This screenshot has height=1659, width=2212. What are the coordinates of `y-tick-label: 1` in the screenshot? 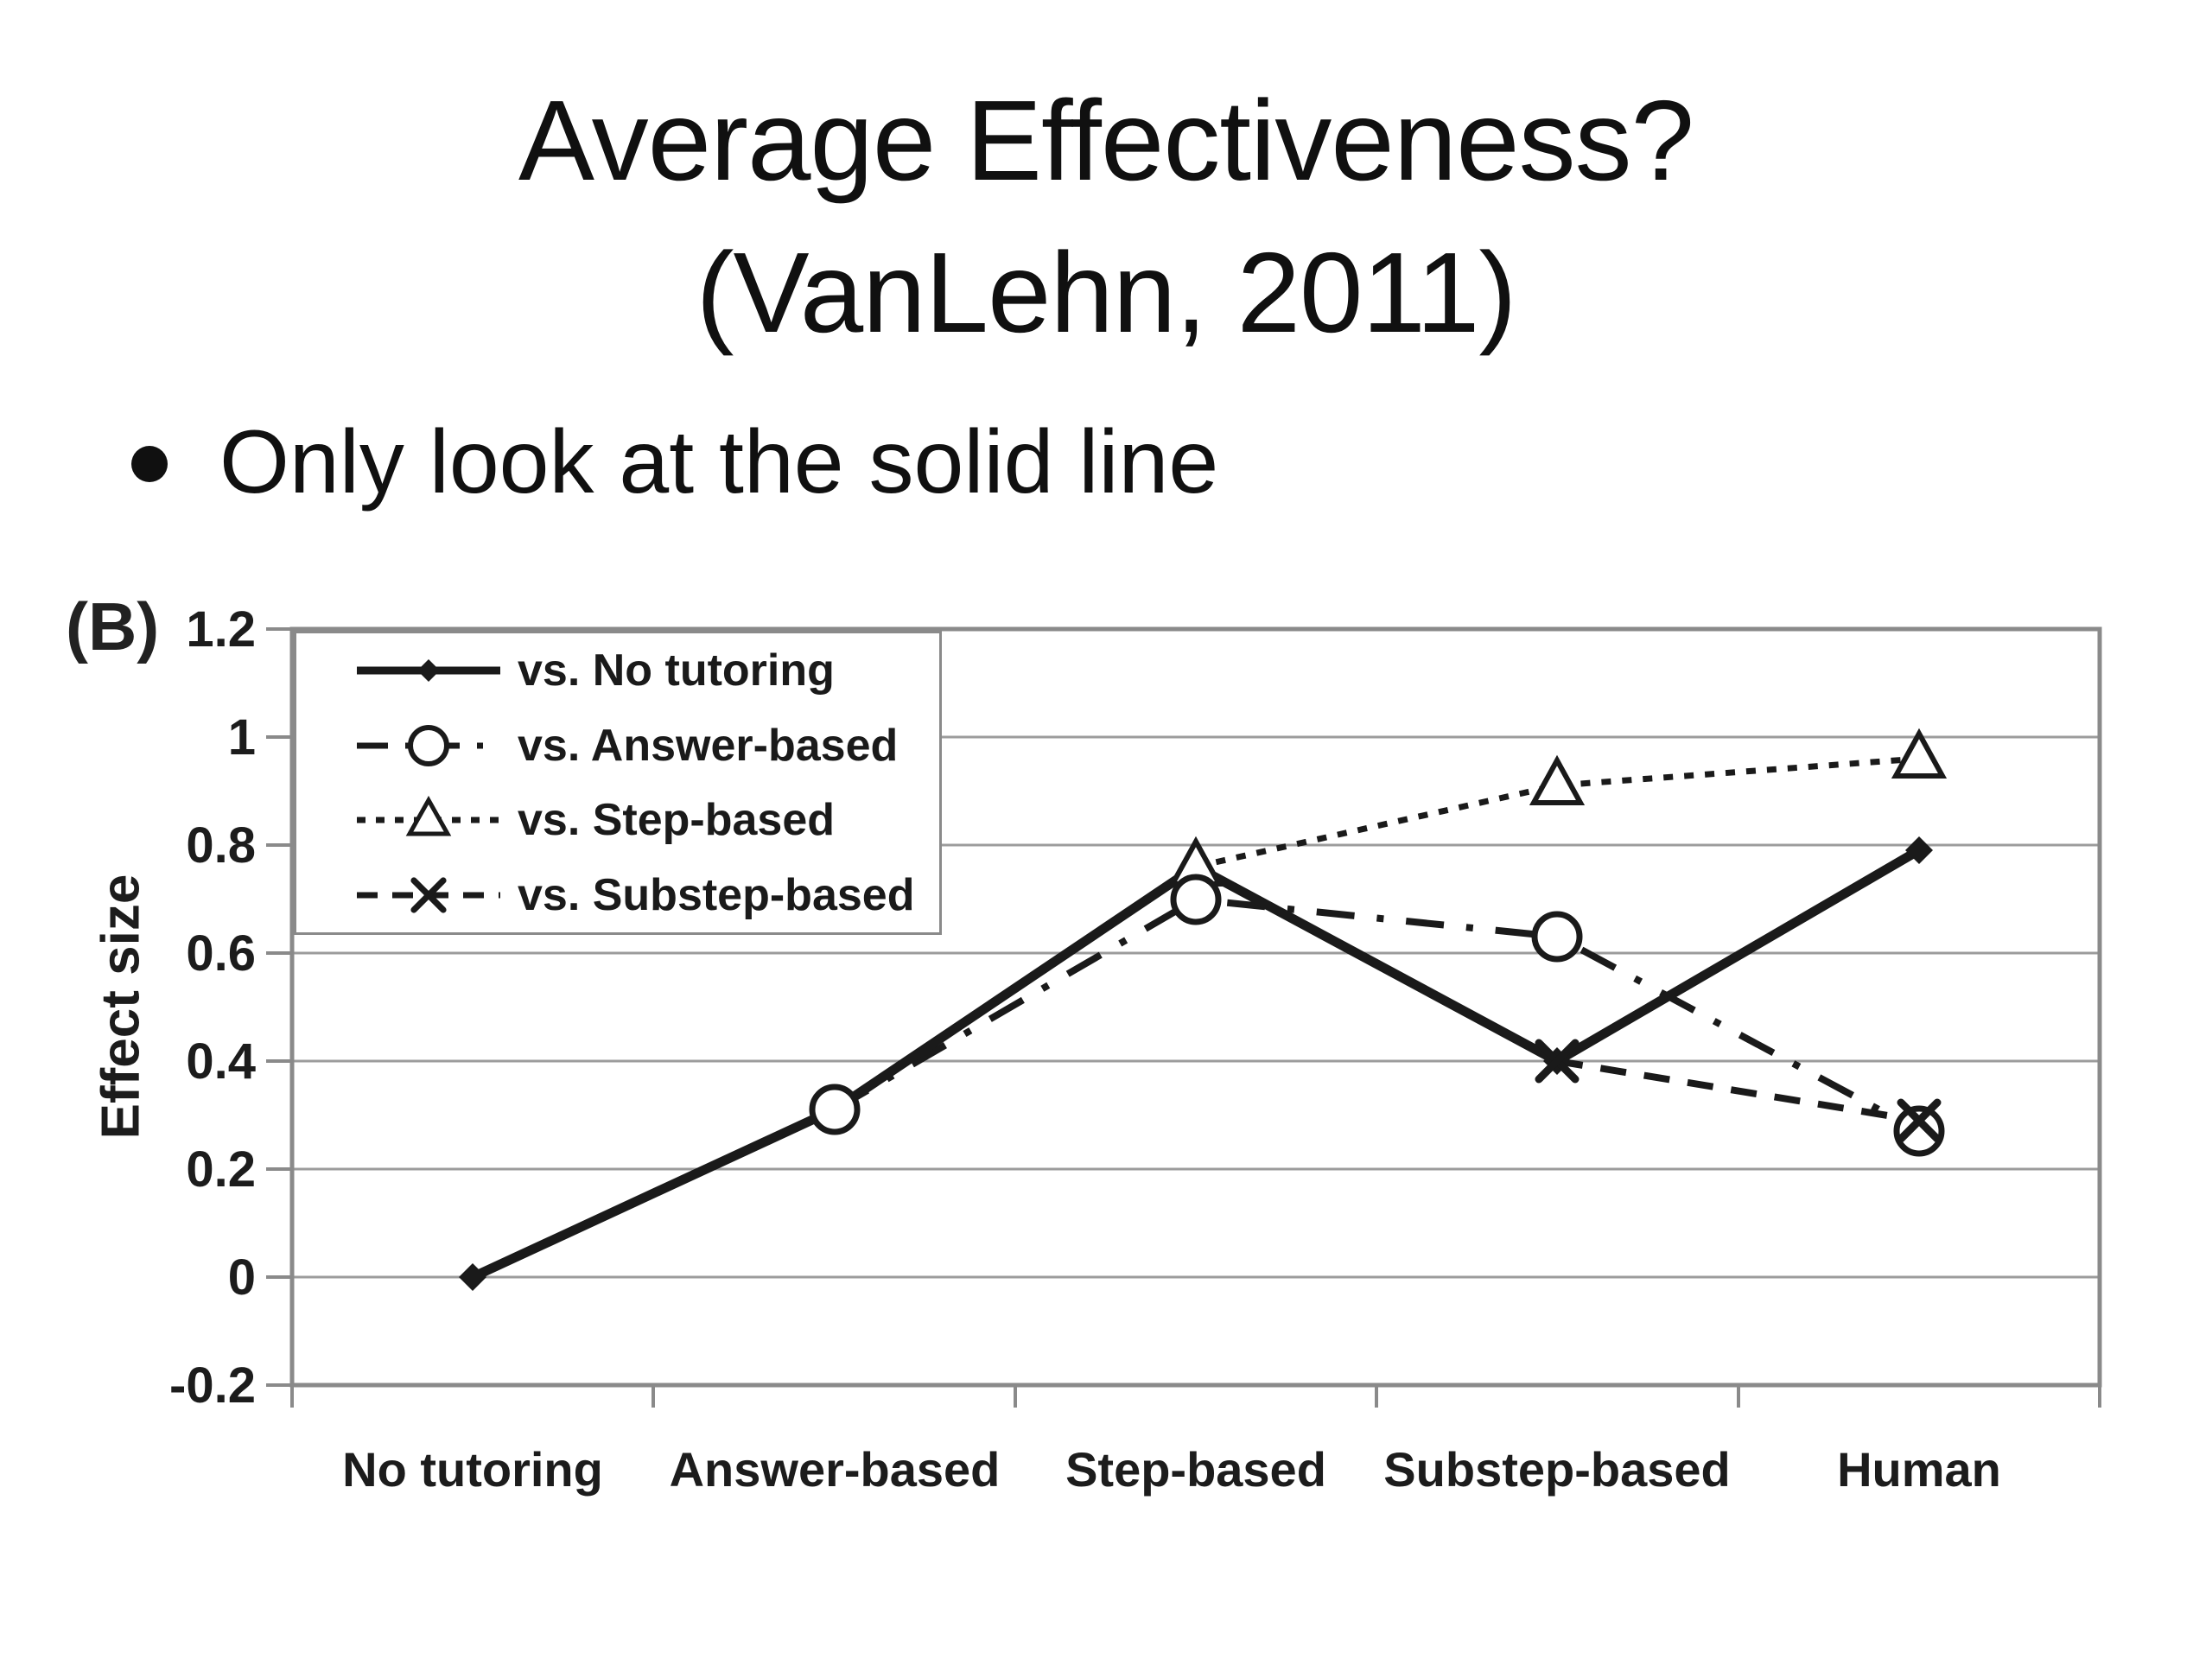 It's located at (242, 737).